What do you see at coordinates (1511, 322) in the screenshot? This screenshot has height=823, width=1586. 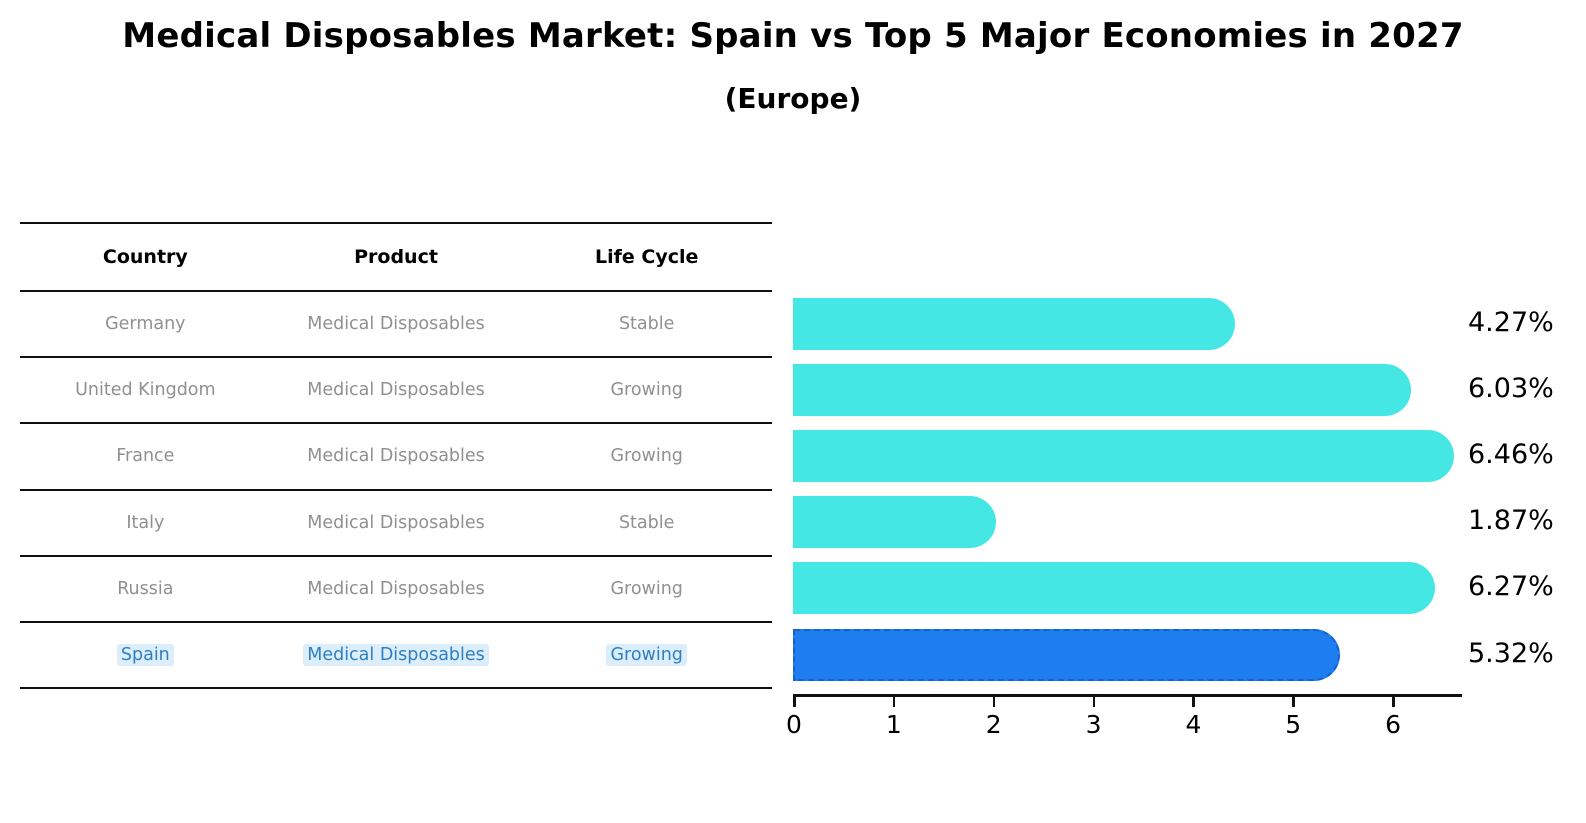 I see `bar-value-label: 4.27%` at bounding box center [1511, 322].